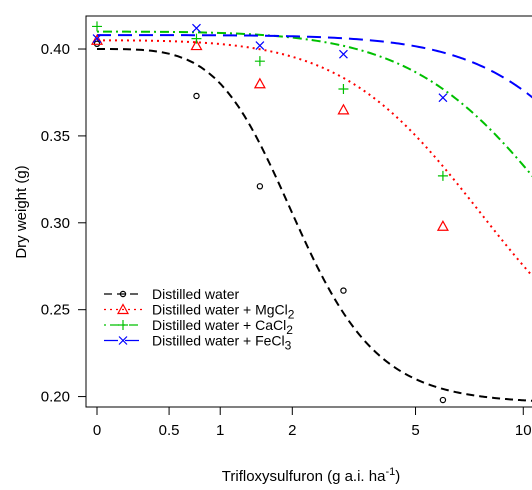  What do you see at coordinates (390, 472) in the screenshot?
I see `x-axis-title-superscript: -1` at bounding box center [390, 472].